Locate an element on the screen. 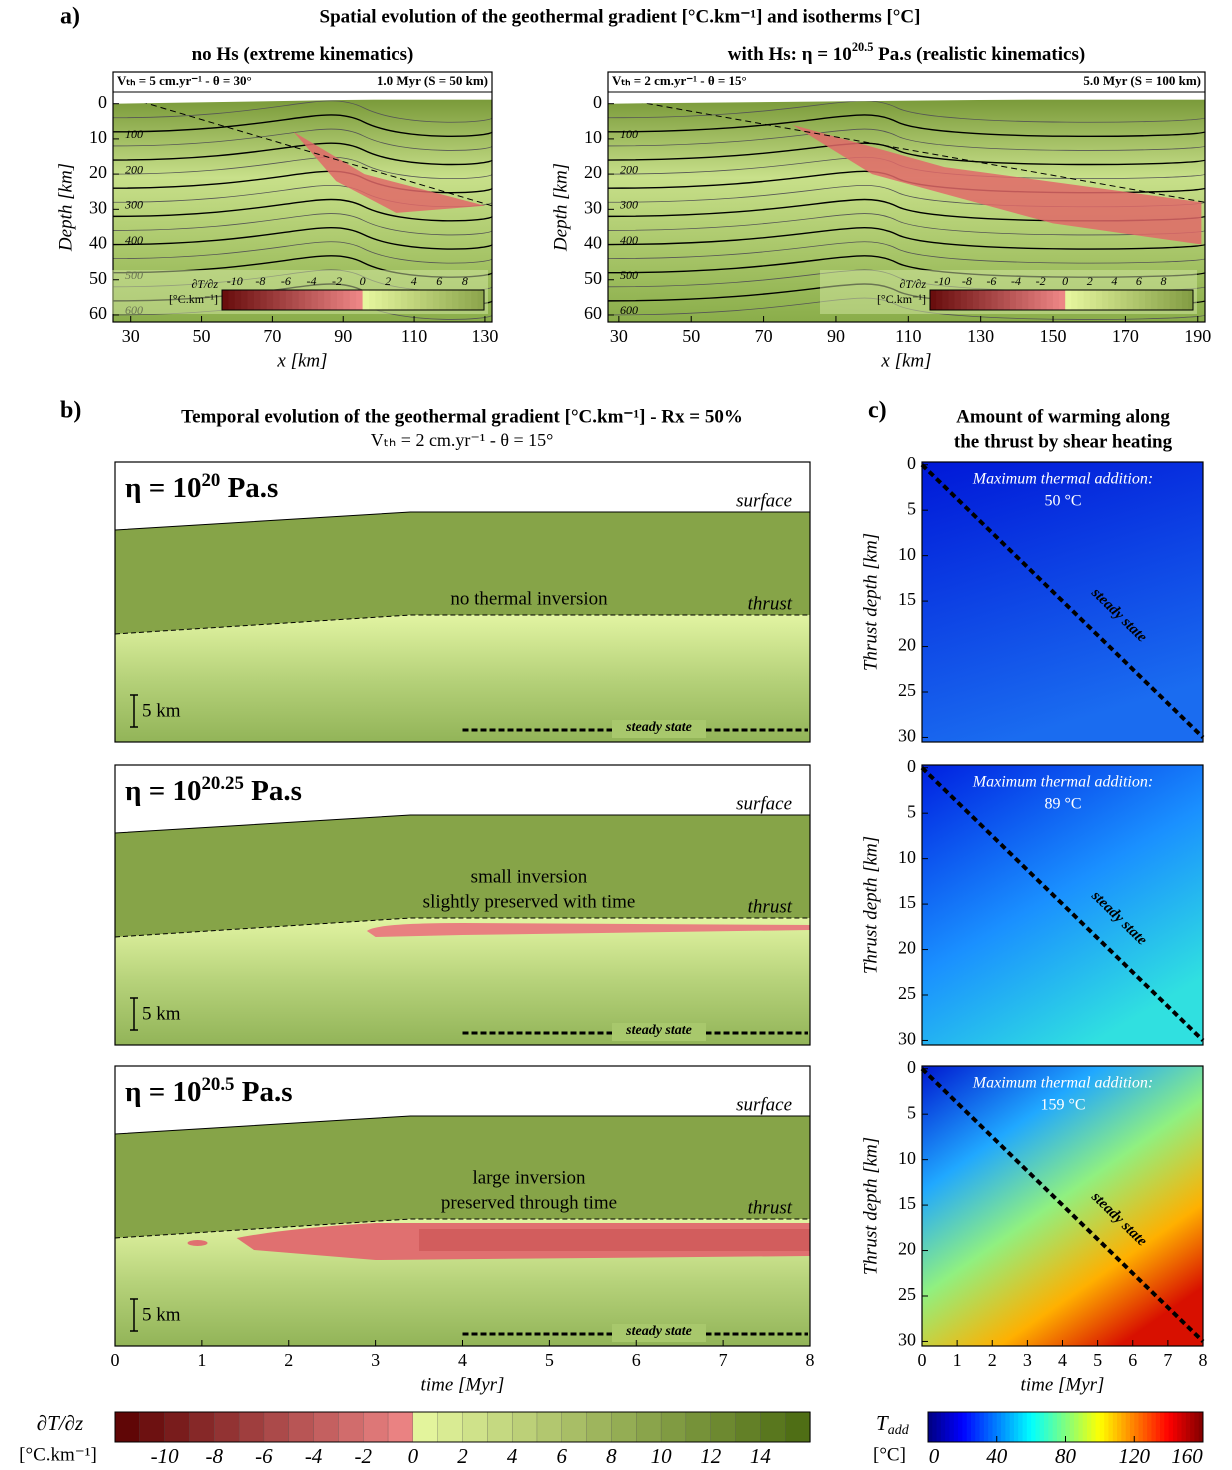 The width and height of the screenshot is (1232, 1470). colorbar-frame is located at coordinates (462, 1427).